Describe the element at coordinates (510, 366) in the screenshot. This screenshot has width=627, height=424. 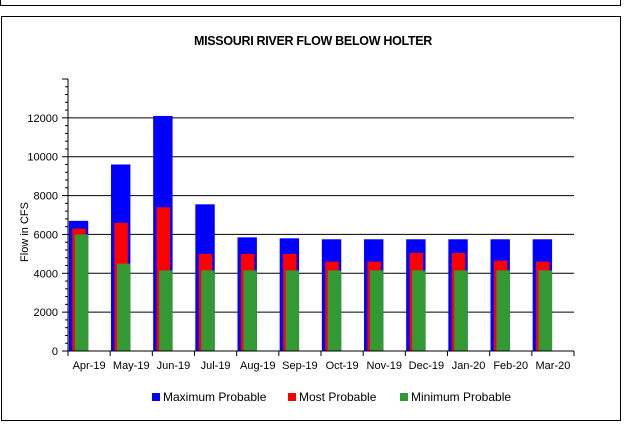
I see `x-tick-label: Feb-20` at that location.